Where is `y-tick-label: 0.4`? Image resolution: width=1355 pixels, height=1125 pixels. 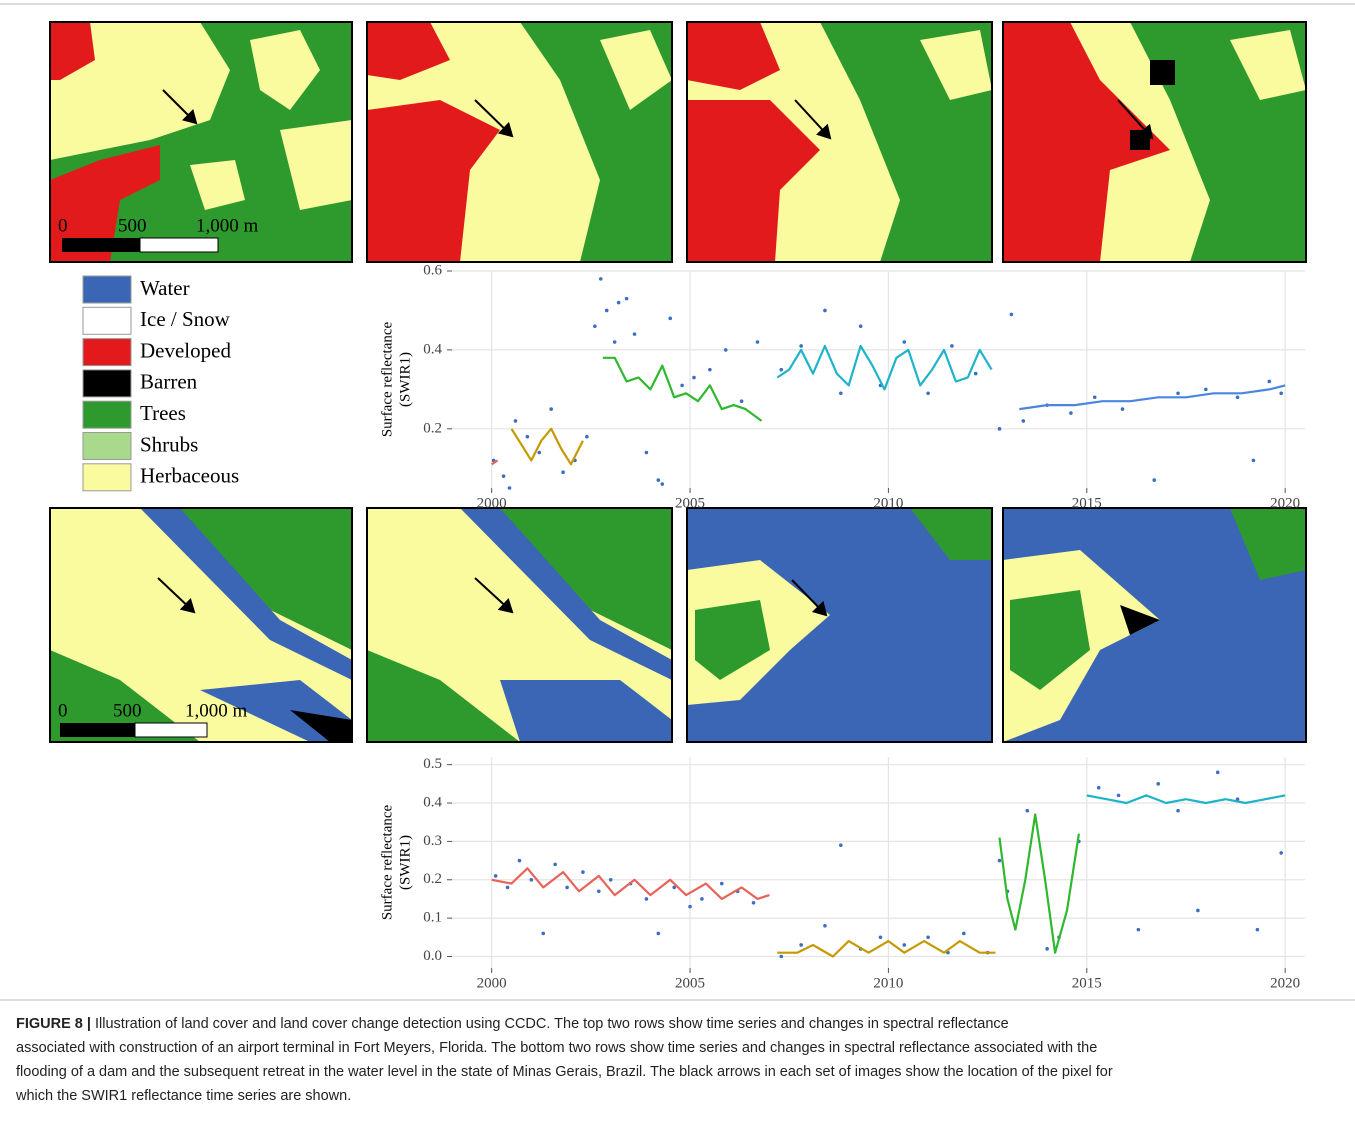 y-tick-label: 0.4 is located at coordinates (432, 802).